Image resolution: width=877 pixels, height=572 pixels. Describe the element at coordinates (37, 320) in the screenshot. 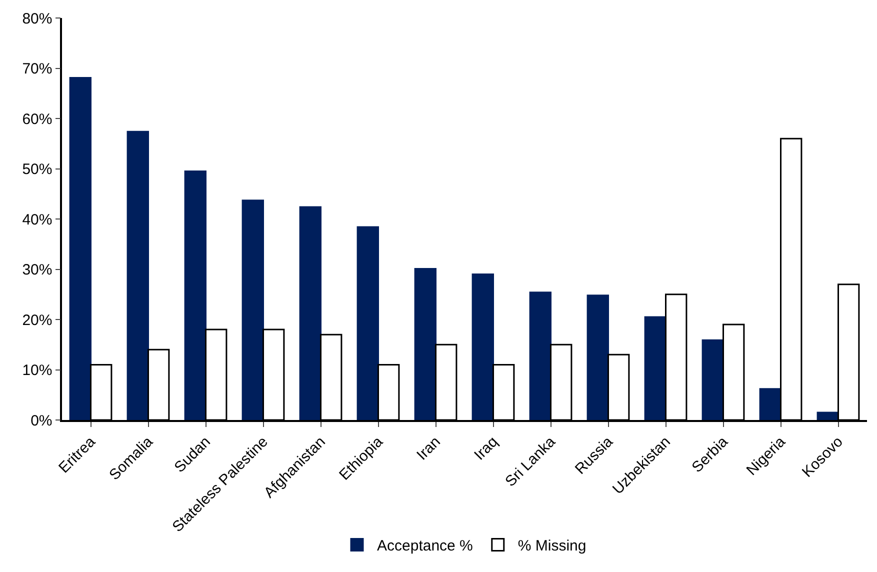

I see `y-tick-label: 20%` at that location.